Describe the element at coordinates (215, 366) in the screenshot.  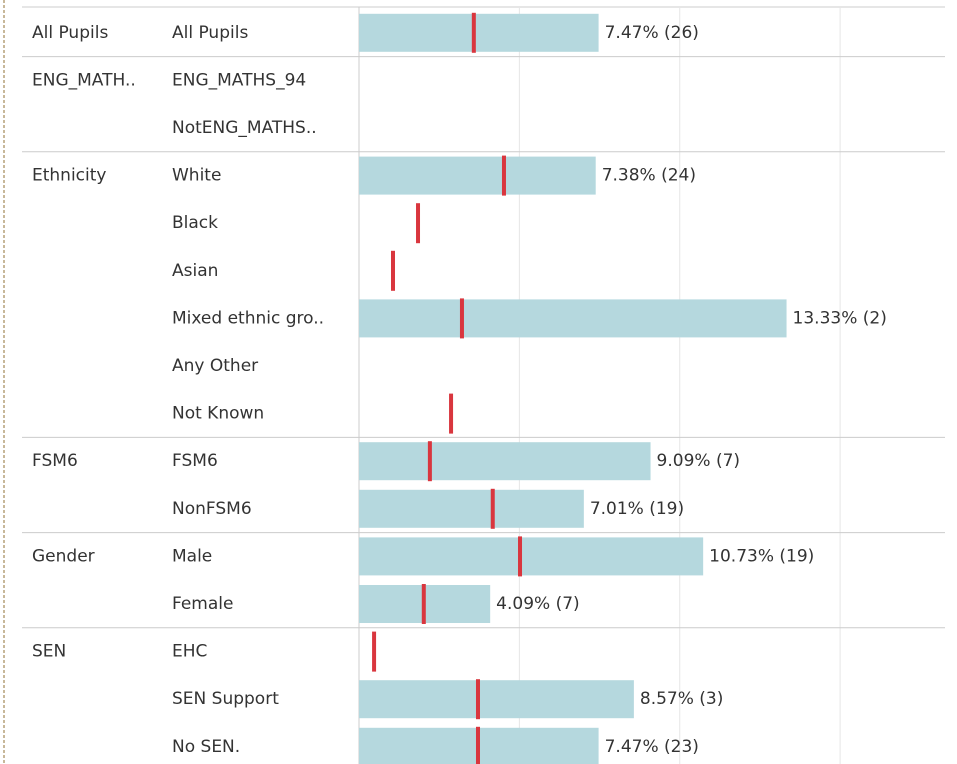
I see `row-label: Any Other` at that location.